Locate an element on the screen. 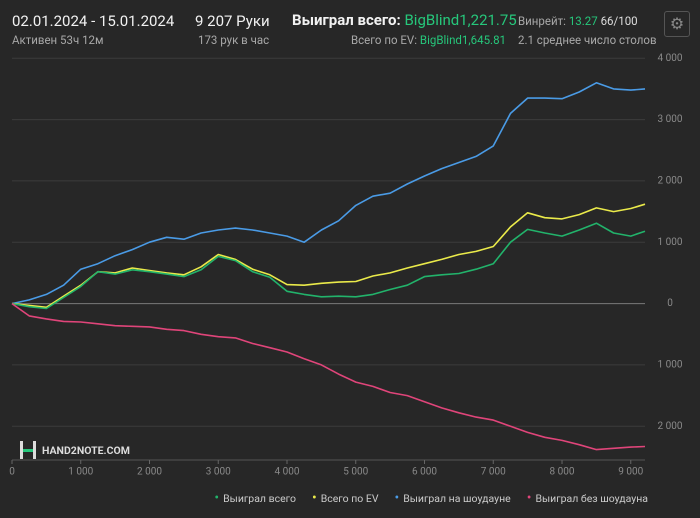 The width and height of the screenshot is (700, 518). hands-per-hour: 173 рук в час is located at coordinates (234, 40).